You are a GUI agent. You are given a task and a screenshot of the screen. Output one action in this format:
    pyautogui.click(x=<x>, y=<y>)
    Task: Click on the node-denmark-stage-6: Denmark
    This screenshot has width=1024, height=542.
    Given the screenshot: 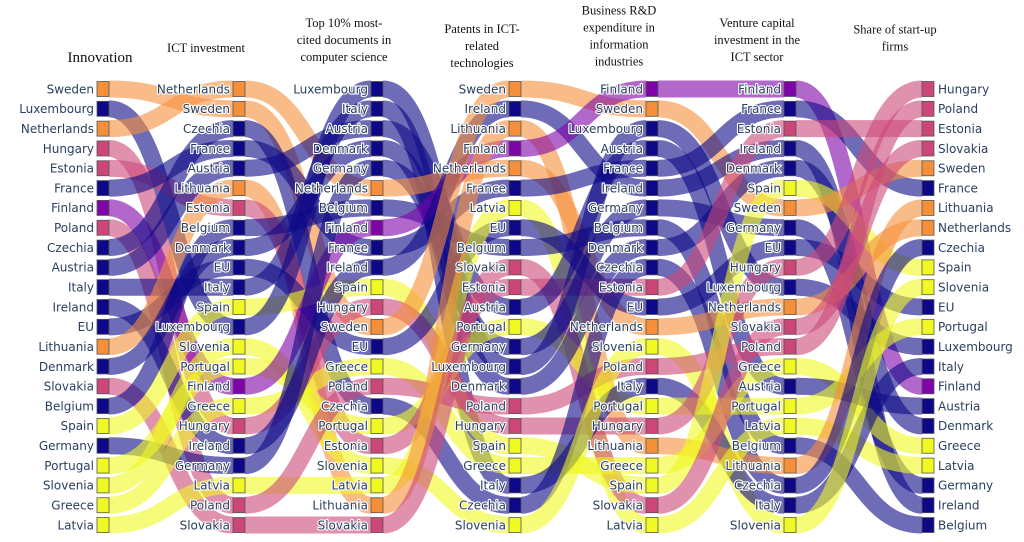 What is the action you would take?
    pyautogui.click(x=761, y=168)
    